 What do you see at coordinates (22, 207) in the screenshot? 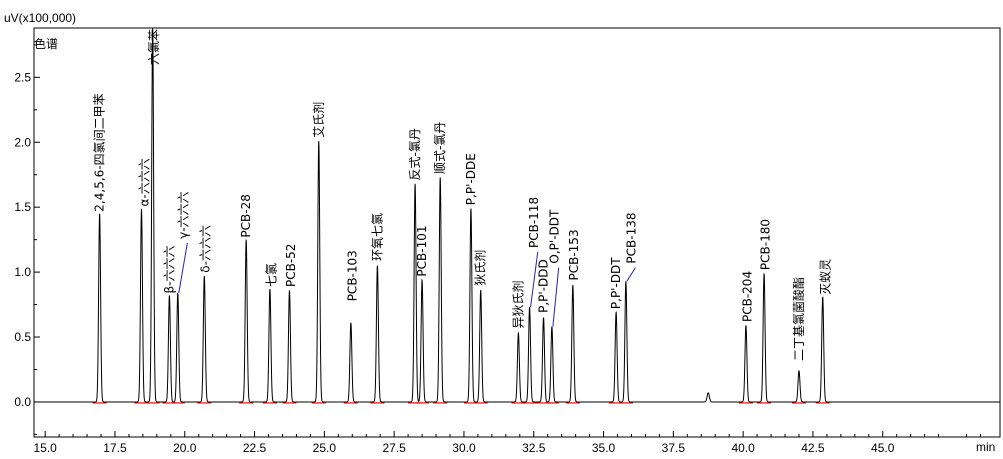
I see `y-tick-label: 1.5` at bounding box center [22, 207].